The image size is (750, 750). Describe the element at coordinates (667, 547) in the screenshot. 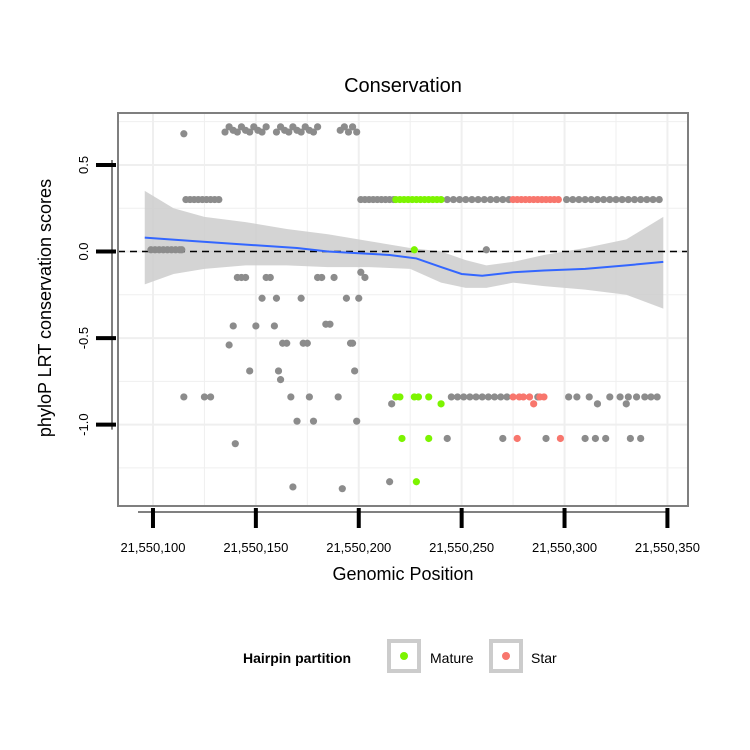

I see `x-tick-label: 21,550,350` at that location.